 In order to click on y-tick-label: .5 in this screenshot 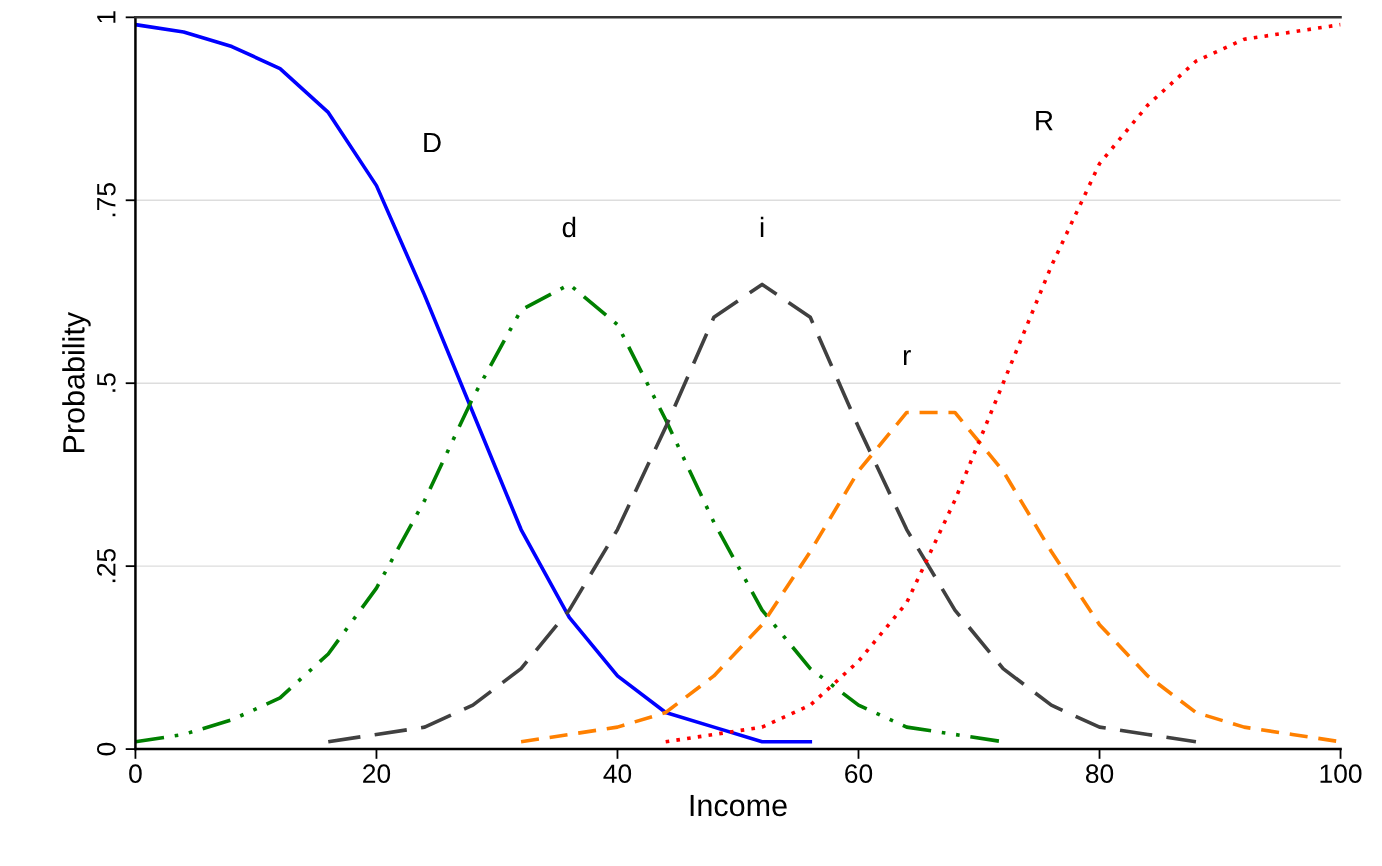, I will do `click(106, 382)`.